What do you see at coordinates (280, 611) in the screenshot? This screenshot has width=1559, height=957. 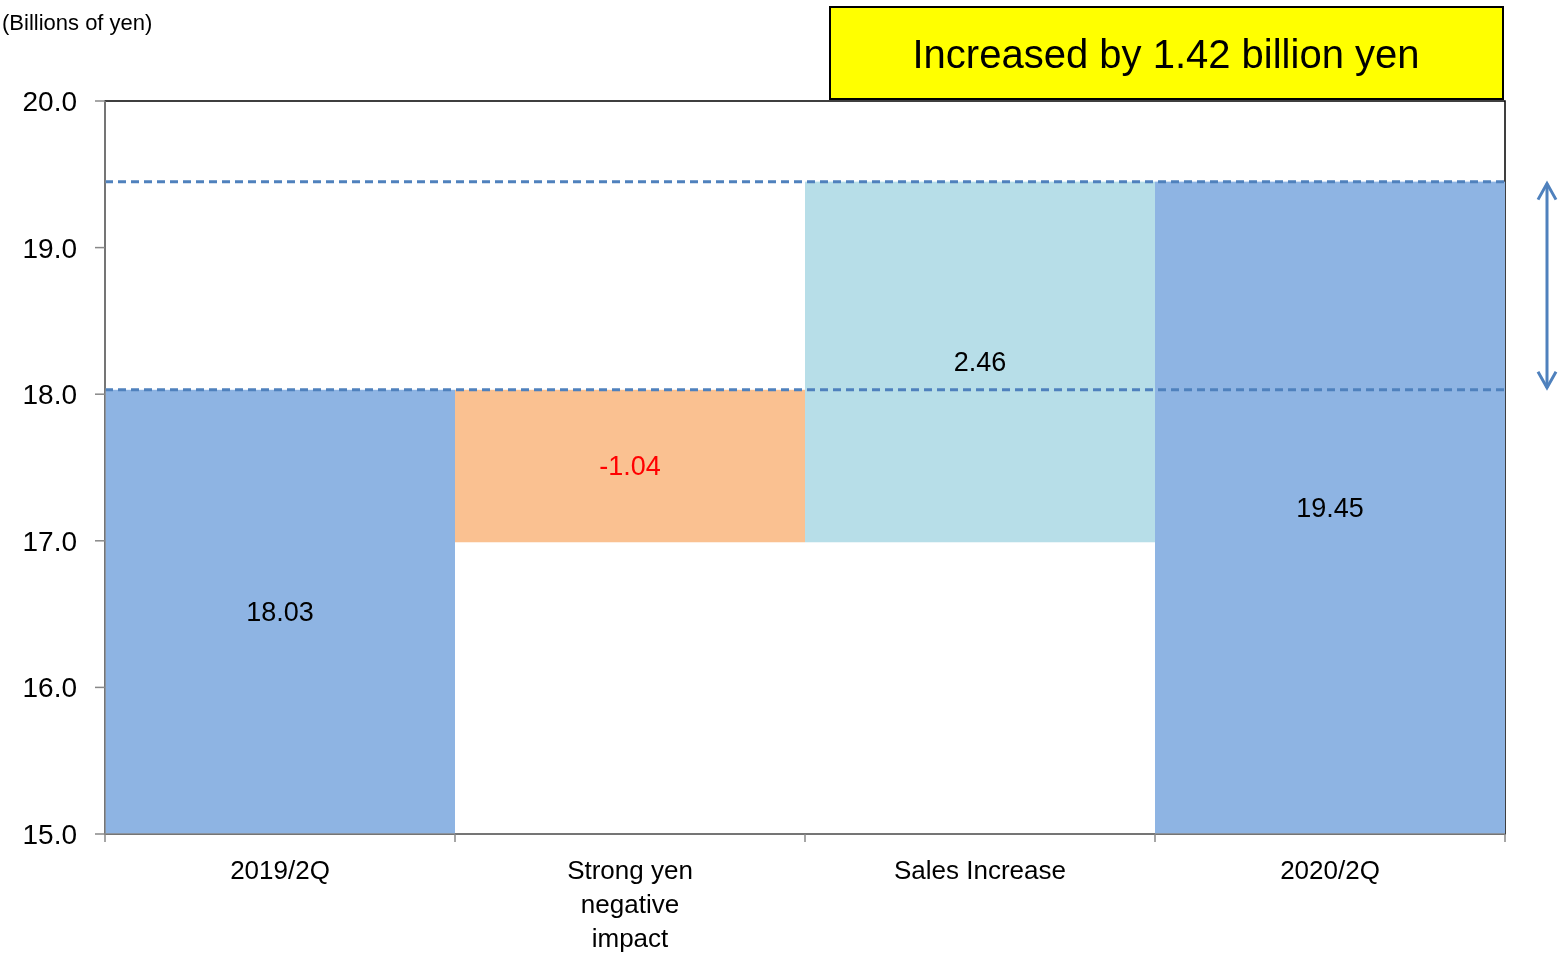 I see `data-label: 18.03` at bounding box center [280, 611].